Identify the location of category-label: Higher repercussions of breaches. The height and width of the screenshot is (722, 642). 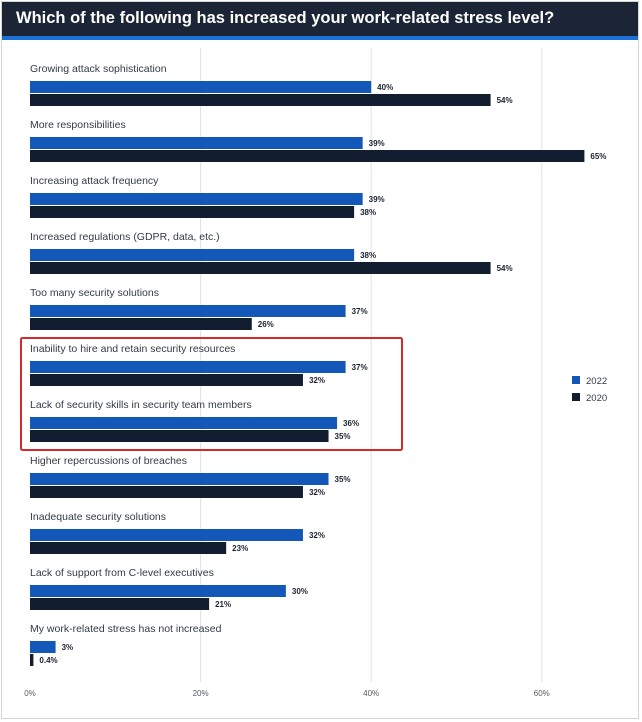
(108, 461).